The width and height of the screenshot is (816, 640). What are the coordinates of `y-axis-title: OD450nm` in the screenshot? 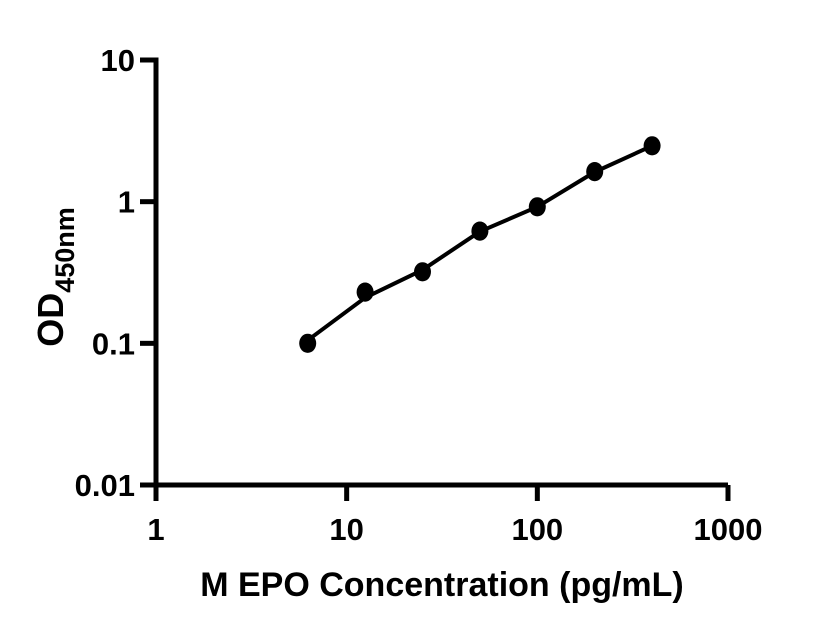 It's located at (55, 277).